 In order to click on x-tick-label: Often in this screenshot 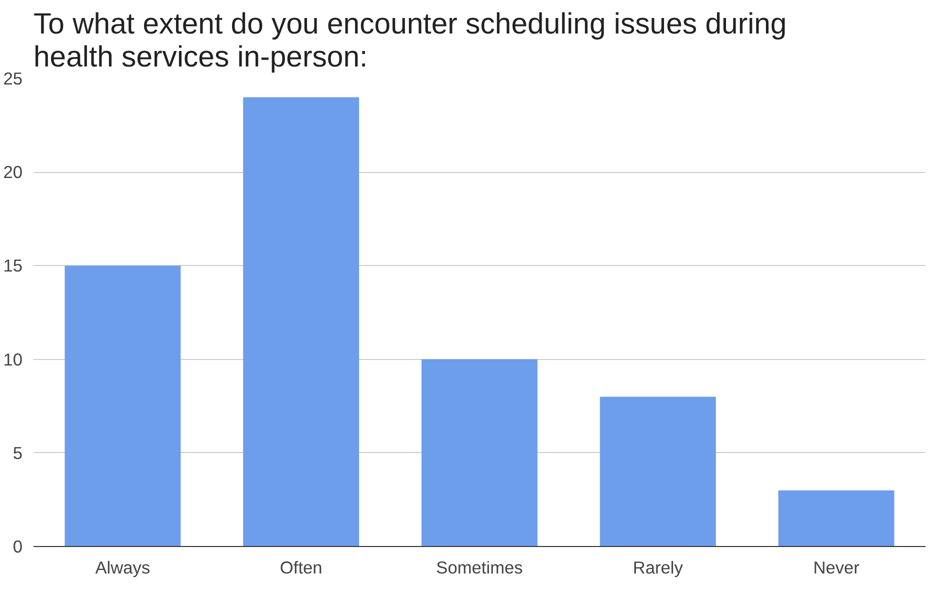, I will do `click(301, 568)`.